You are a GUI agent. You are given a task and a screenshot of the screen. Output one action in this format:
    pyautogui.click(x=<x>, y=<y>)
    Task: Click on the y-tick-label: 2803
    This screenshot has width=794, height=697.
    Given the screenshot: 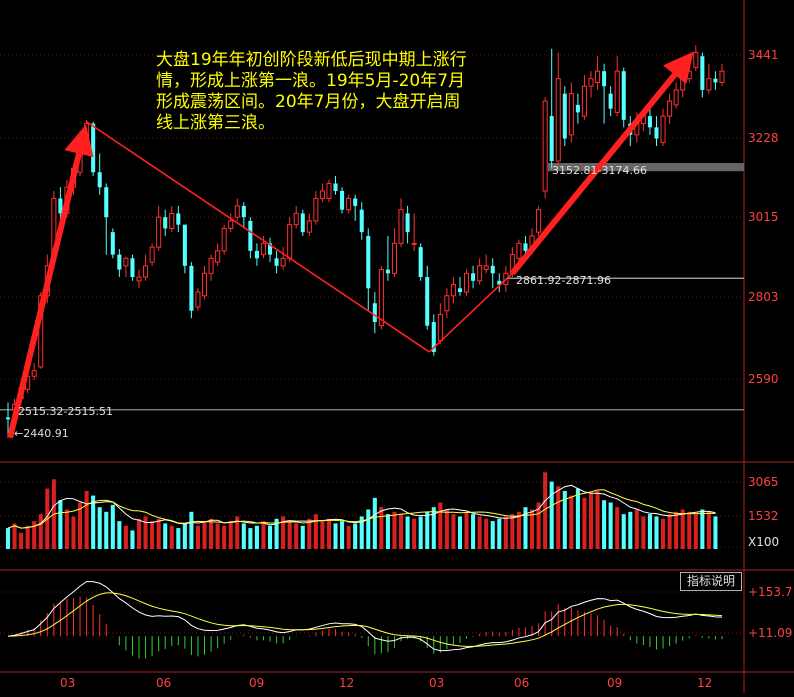 What is the action you would take?
    pyautogui.click(x=763, y=297)
    